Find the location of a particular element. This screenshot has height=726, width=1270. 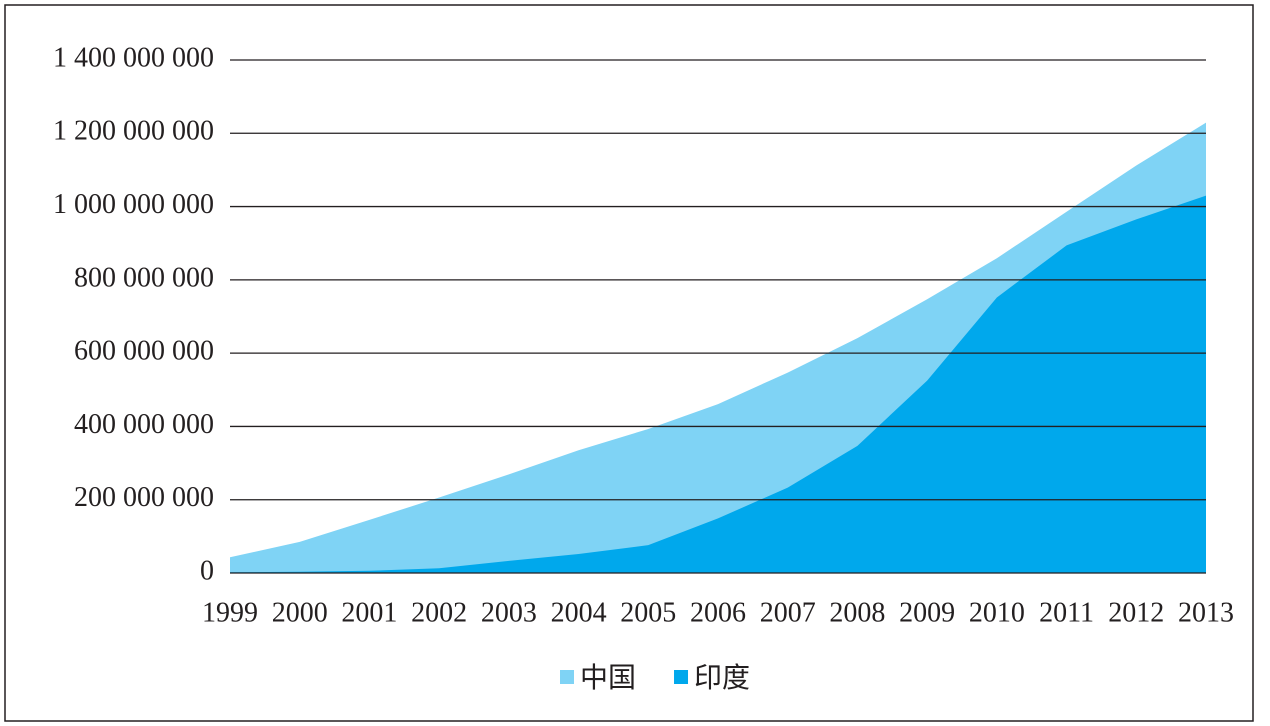

x-tick-label: 2001 is located at coordinates (369, 612).